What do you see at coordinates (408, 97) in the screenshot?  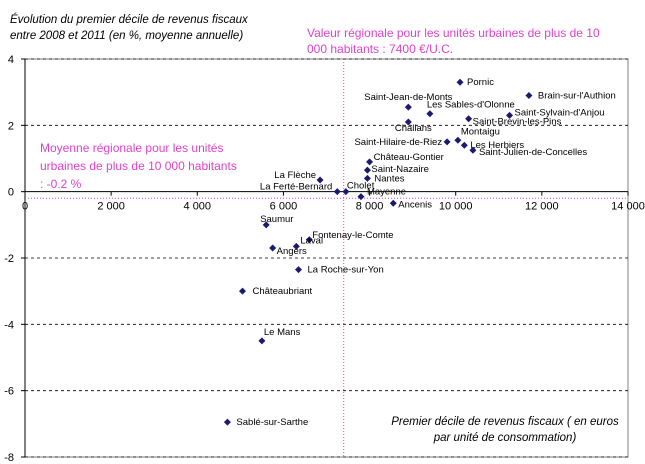 I see `point-label: Saint-Jean-de-Monts` at bounding box center [408, 97].